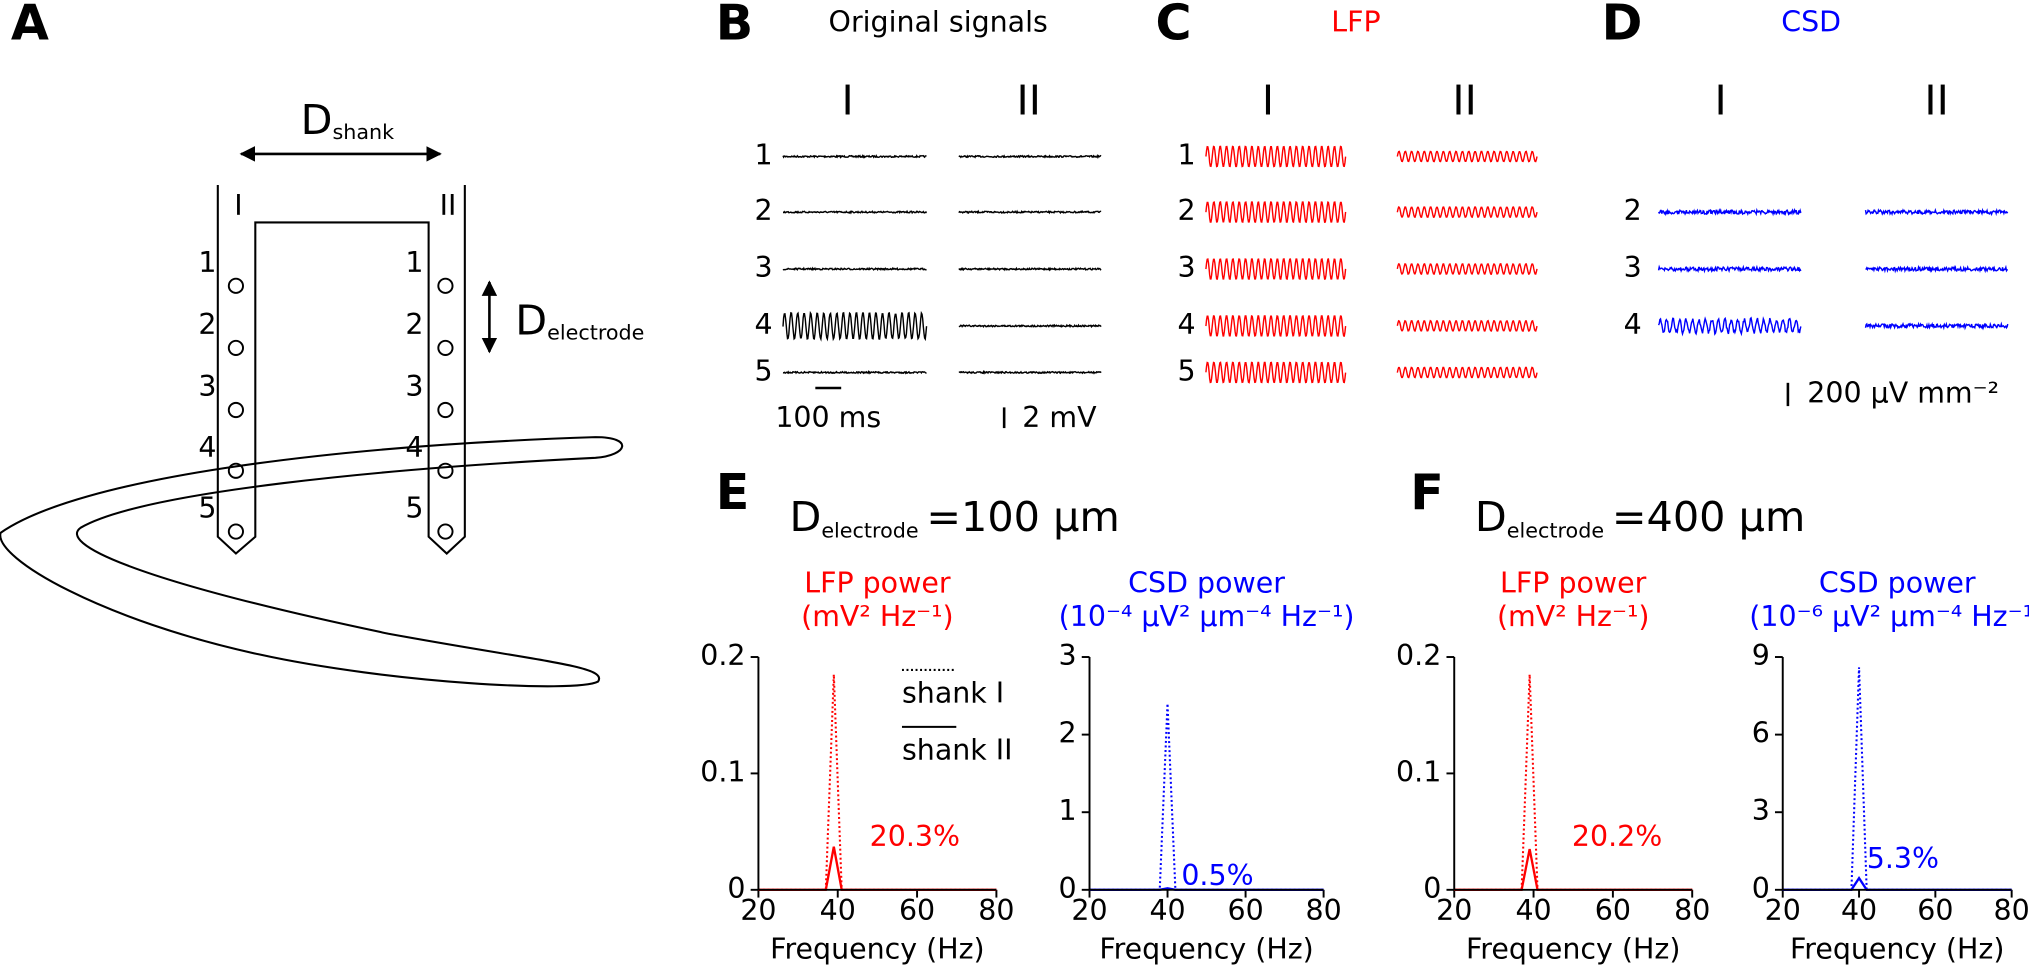  Describe the element at coordinates (448, 205) in the screenshot. I see `shank-label: II` at that location.